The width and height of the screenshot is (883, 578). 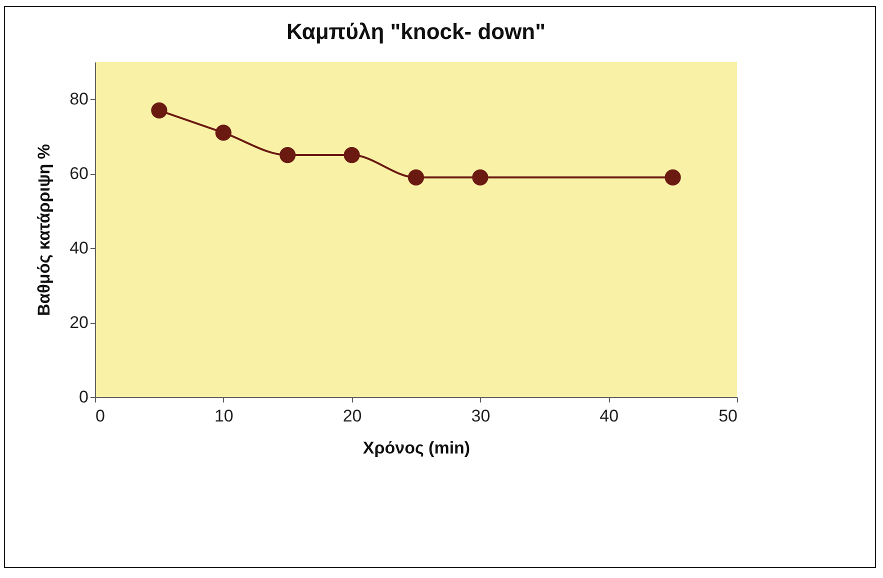 I want to click on y-tick-label: 80, so click(x=79, y=99).